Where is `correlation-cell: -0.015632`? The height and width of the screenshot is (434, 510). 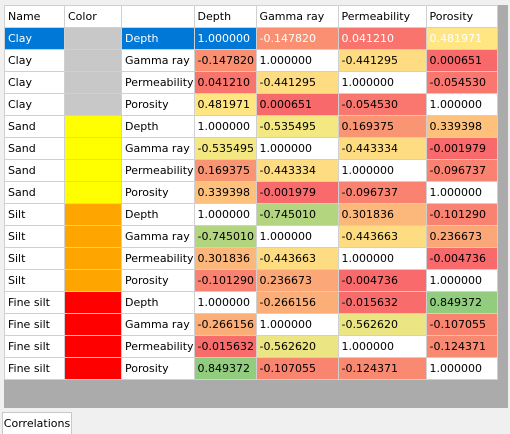
correlation-cell: -0.015632 is located at coordinates (382, 302).